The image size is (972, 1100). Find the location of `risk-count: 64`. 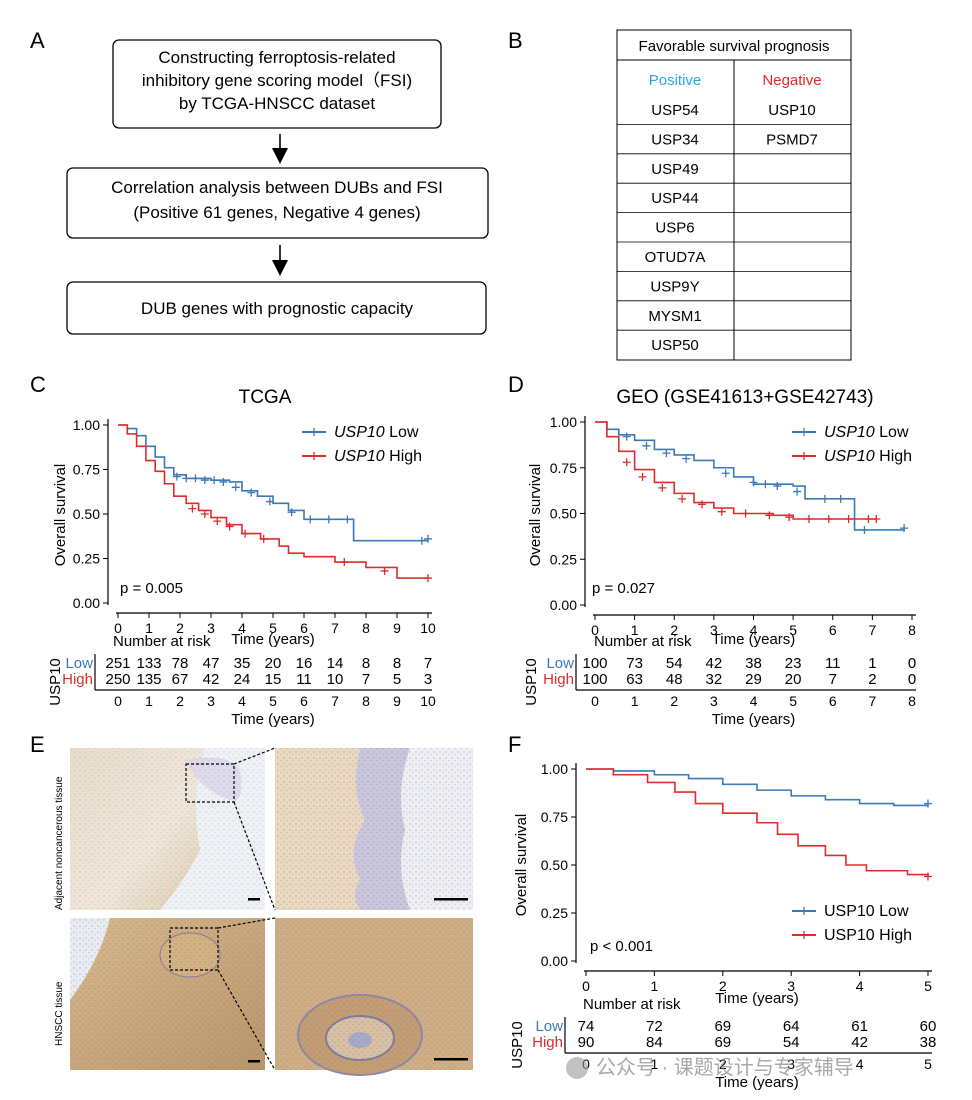

risk-count: 64 is located at coordinates (791, 1026).